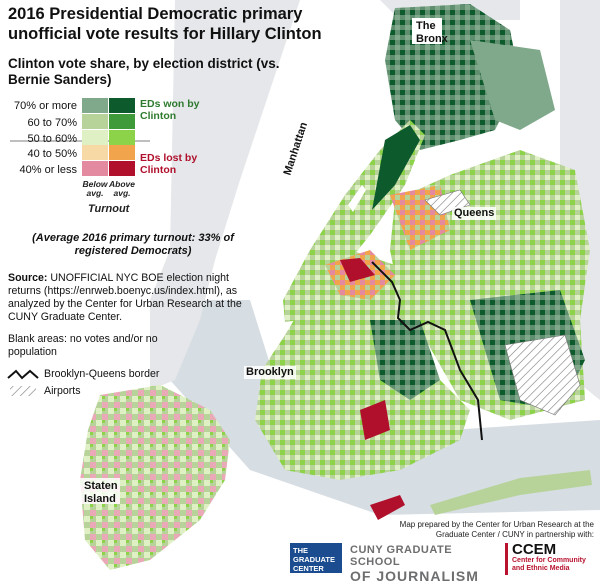  I want to click on swatch-40less-above, so click(122, 168).